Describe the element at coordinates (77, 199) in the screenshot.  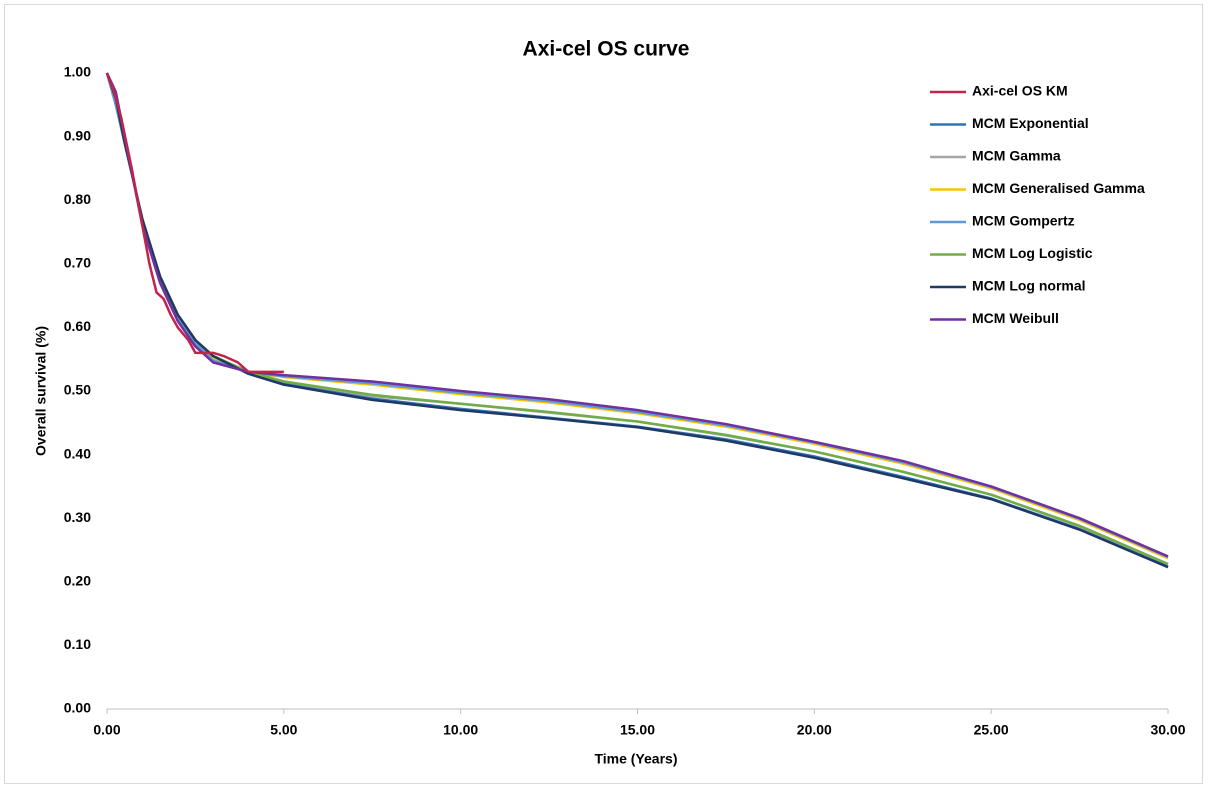
I see `y-tick-label: 0.80` at that location.